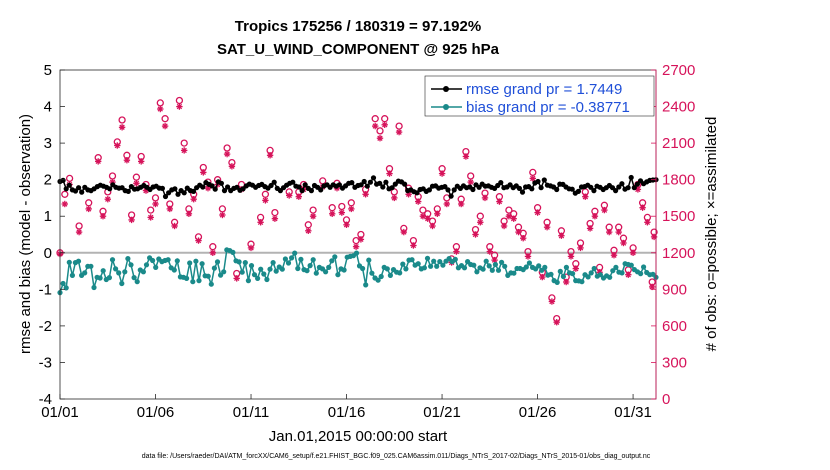  Describe the element at coordinates (251, 412) in the screenshot. I see `x-tick-label: 01/11` at that location.